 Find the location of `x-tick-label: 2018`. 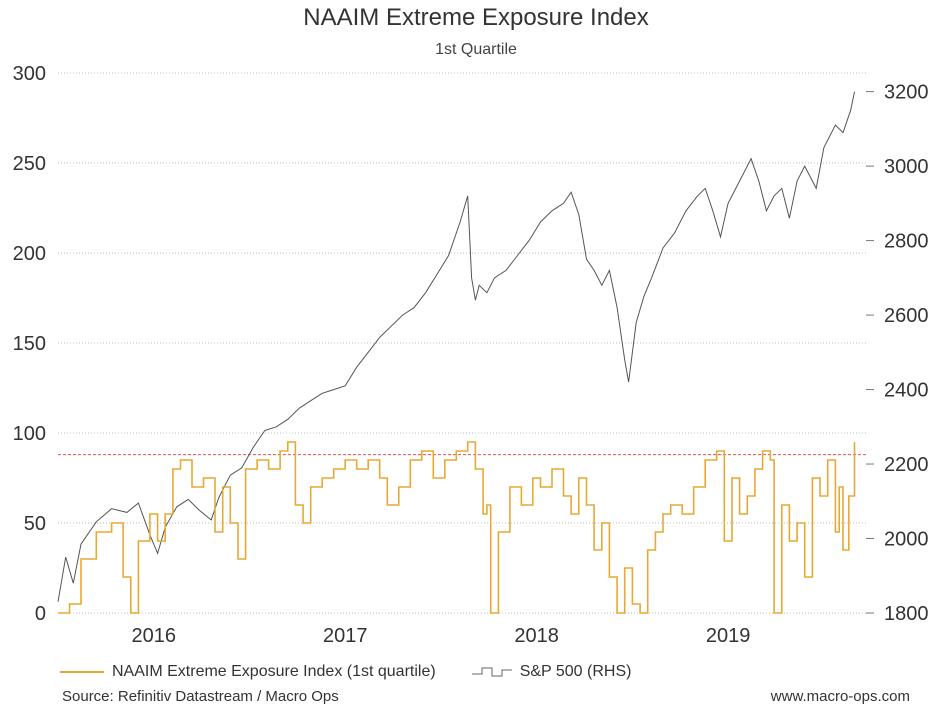

x-tick-label: 2018 is located at coordinates (536, 636).